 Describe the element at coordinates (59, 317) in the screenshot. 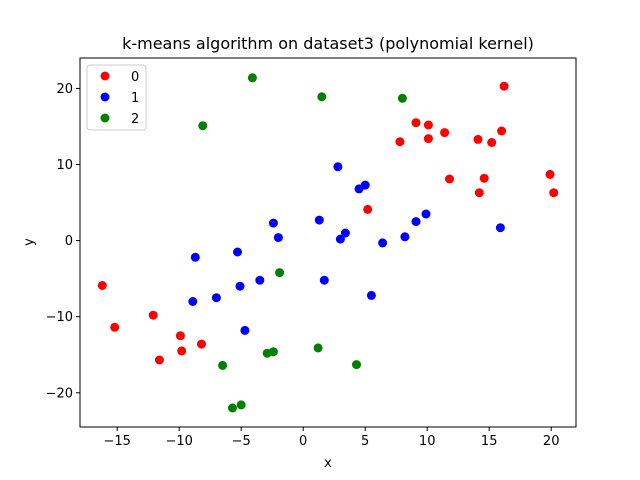

I see `y-tick-label-1: −10` at that location.